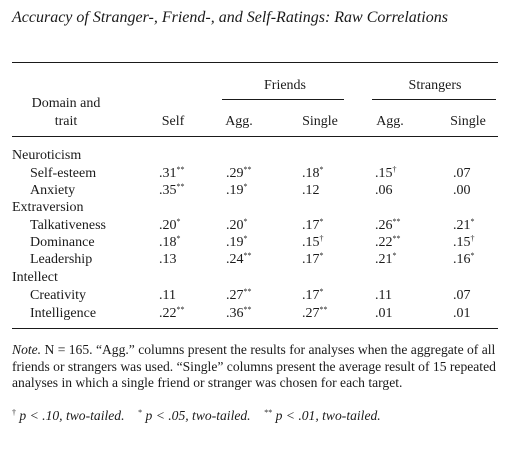 This screenshot has width=510, height=453. I want to click on table-cell: .29**, so click(239, 173).